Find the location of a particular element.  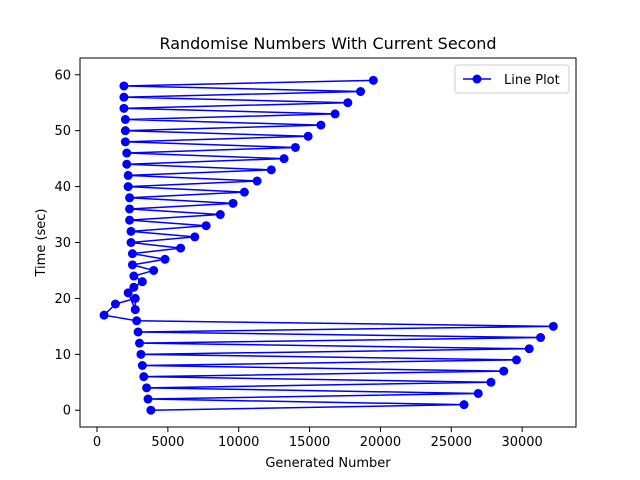

x-tick-label: 15000 is located at coordinates (309, 442).